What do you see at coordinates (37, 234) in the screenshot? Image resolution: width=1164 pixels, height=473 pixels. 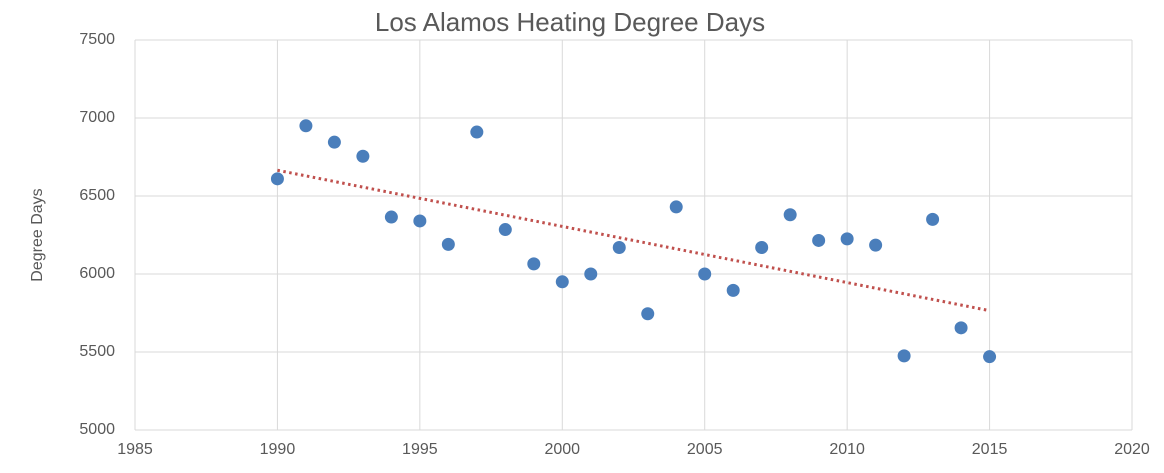 I see `y-axis-label: Degree Days` at bounding box center [37, 234].